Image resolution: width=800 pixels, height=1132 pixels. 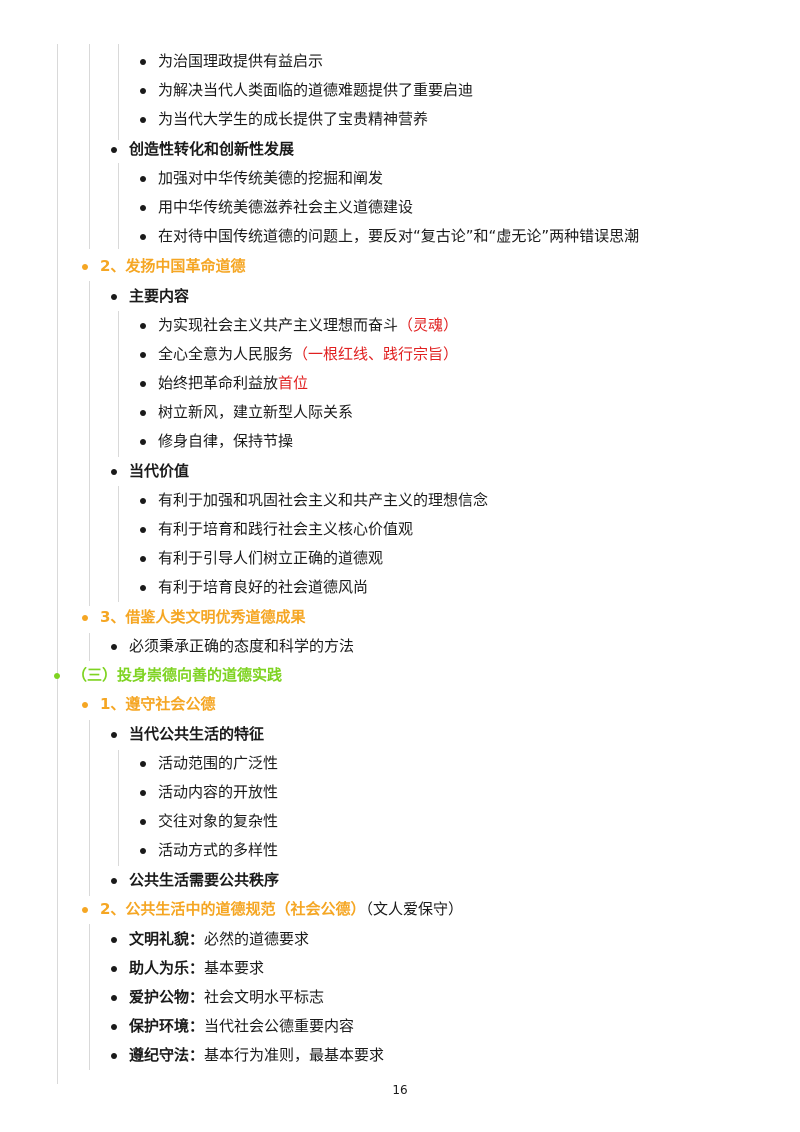 What do you see at coordinates (89, 997) in the screenshot?
I see `indent-guide-level-2-e` at bounding box center [89, 997].